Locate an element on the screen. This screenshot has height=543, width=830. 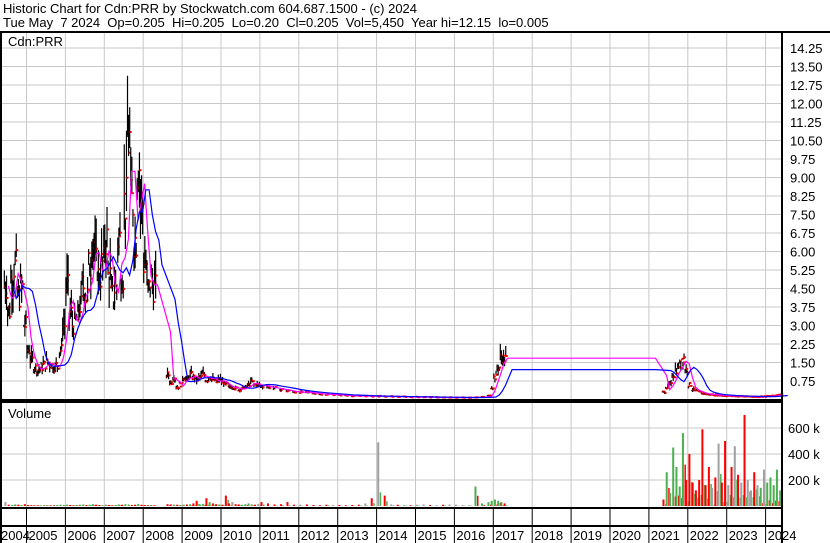
volume-tick-label: 200 k is located at coordinates (804, 480).